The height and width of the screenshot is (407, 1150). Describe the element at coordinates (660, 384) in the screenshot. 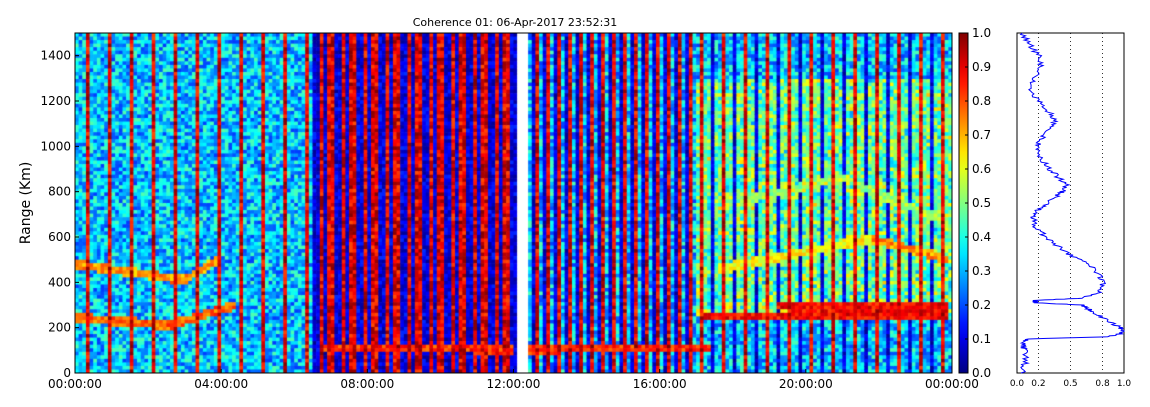

I see `x-tick-label: 16:00:00` at that location.